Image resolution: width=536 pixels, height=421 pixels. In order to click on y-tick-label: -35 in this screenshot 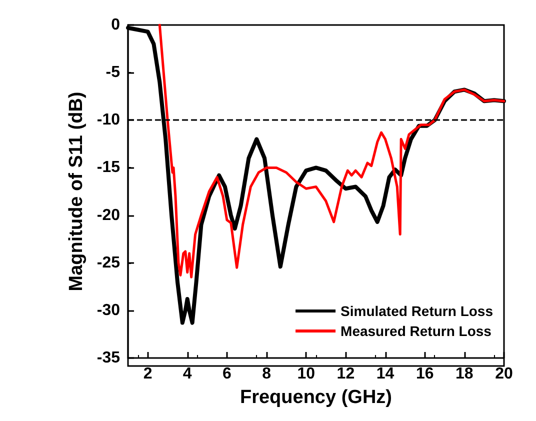, I will do `click(108, 358)`.